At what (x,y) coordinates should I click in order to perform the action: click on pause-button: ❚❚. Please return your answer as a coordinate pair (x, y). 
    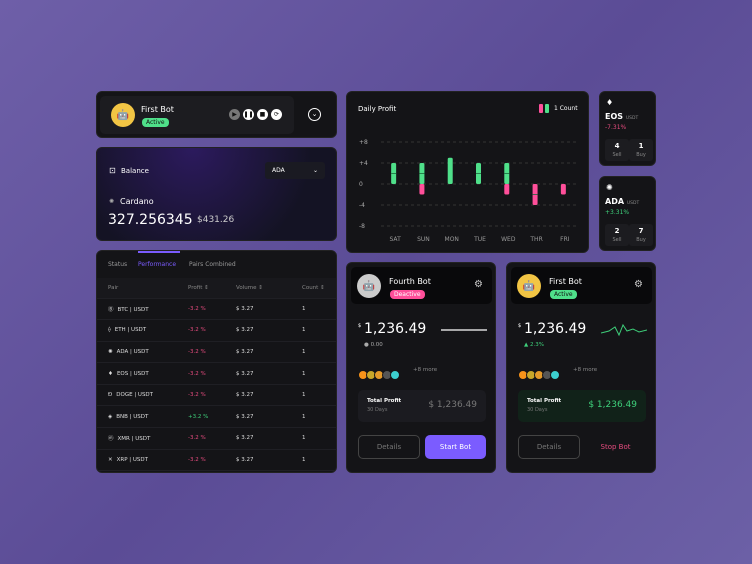
    Looking at the image, I should click on (248, 114).